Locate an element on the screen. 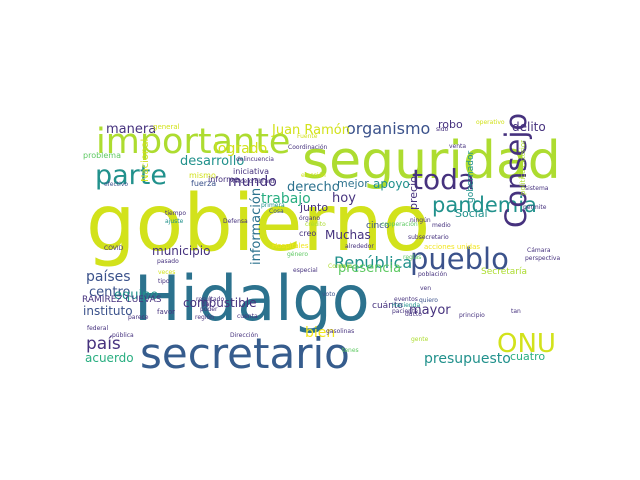 The height and width of the screenshot is (480, 640). cloud-word: bien is located at coordinates (320, 333).